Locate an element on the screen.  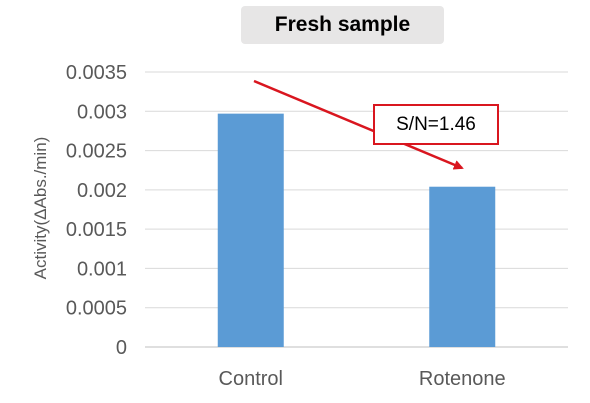
x-tick-label: Control is located at coordinates (251, 379).